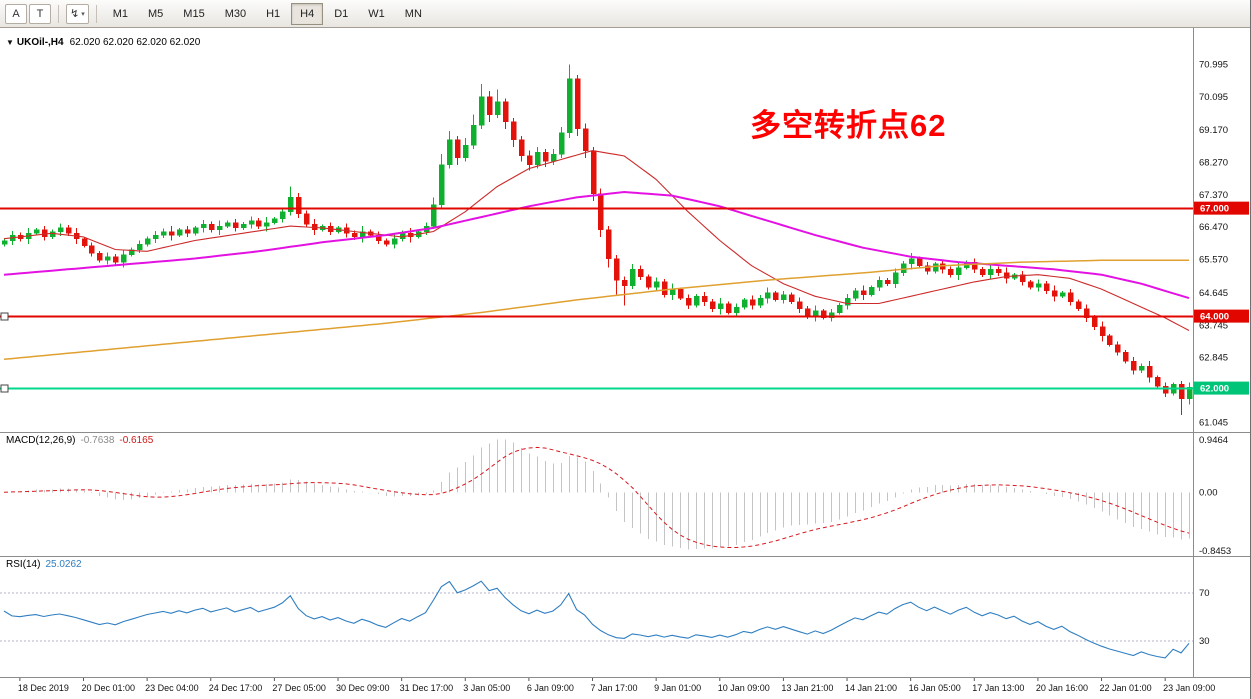 This screenshot has width=1251, height=699. Describe the element at coordinates (1221, 316) in the screenshot. I see `price-tag-64.000: 64.000` at that location.